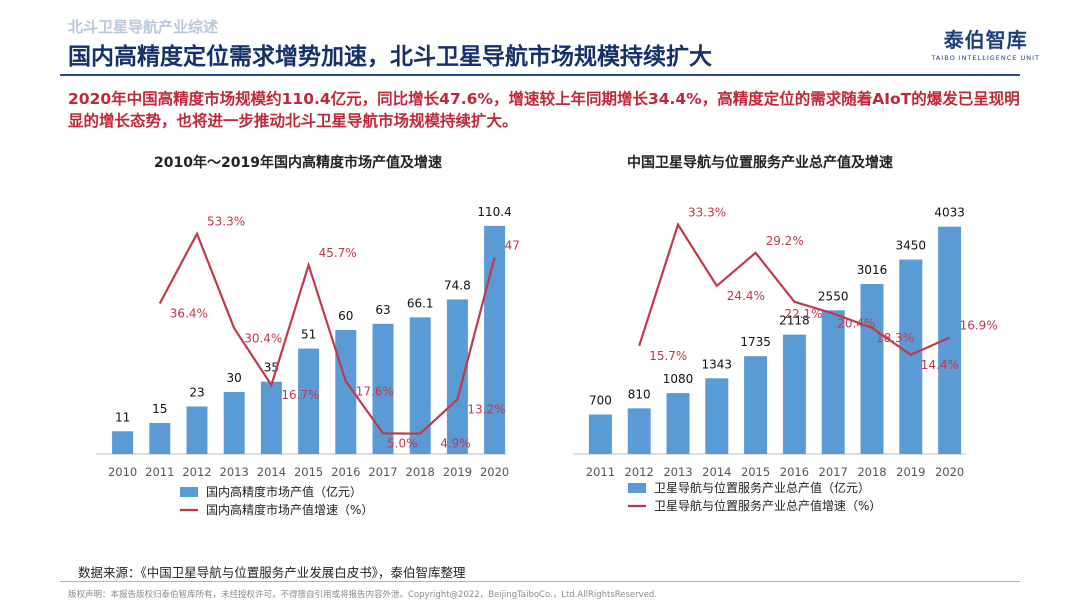 The height and width of the screenshot is (608, 1080). I want to click on section-kicker: 北斗卫星导航产业综述, so click(143, 27).